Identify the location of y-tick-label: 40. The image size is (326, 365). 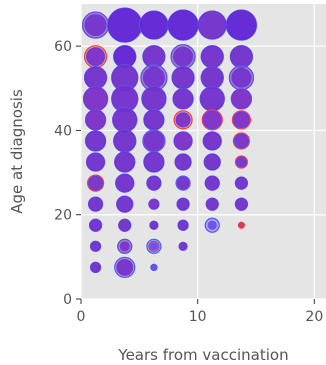
(63, 131).